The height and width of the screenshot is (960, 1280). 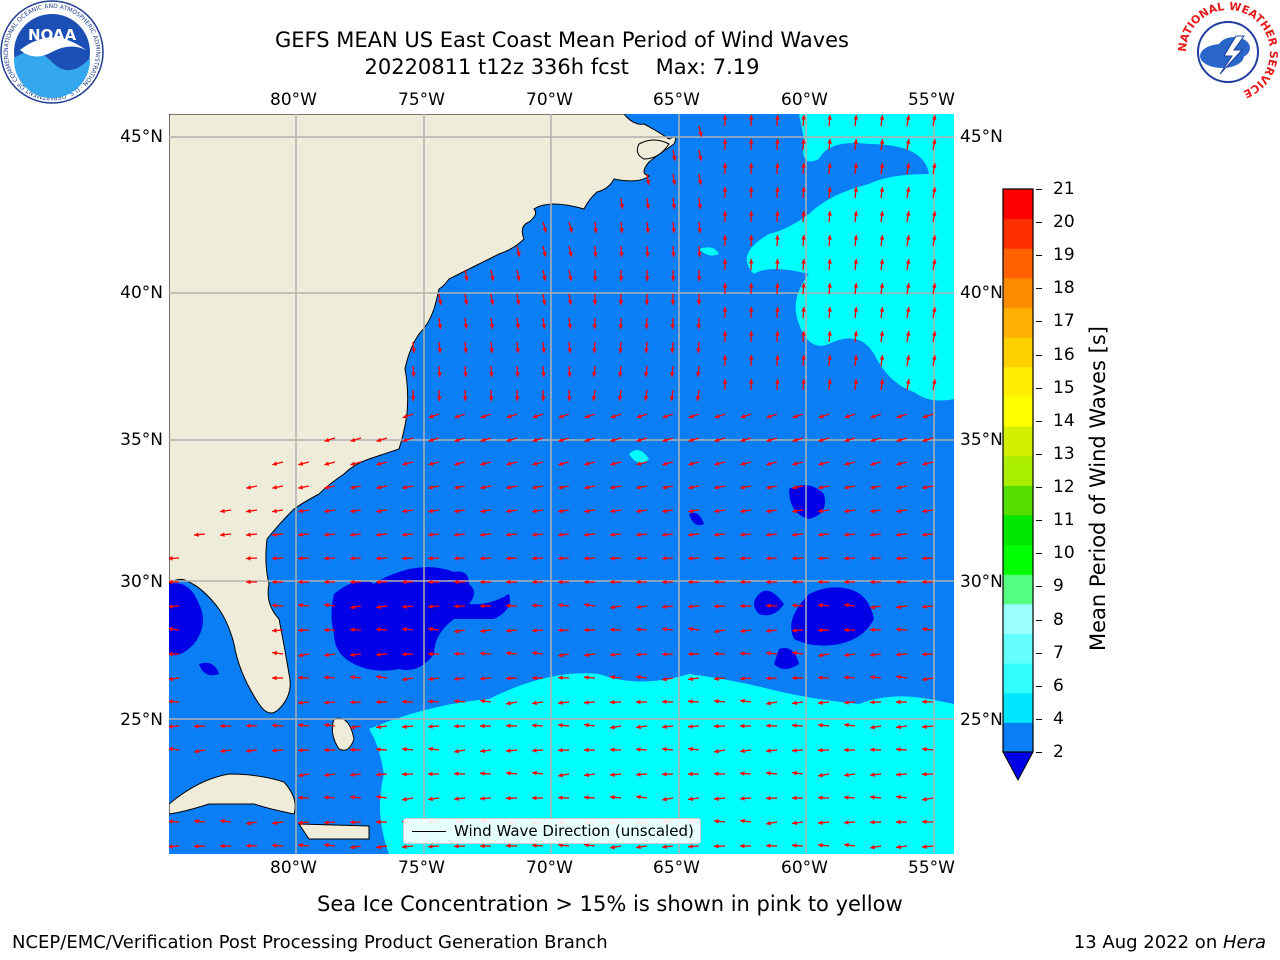 I want to click on legend-label: Wind Wave Direction (unscaled), so click(x=574, y=831).